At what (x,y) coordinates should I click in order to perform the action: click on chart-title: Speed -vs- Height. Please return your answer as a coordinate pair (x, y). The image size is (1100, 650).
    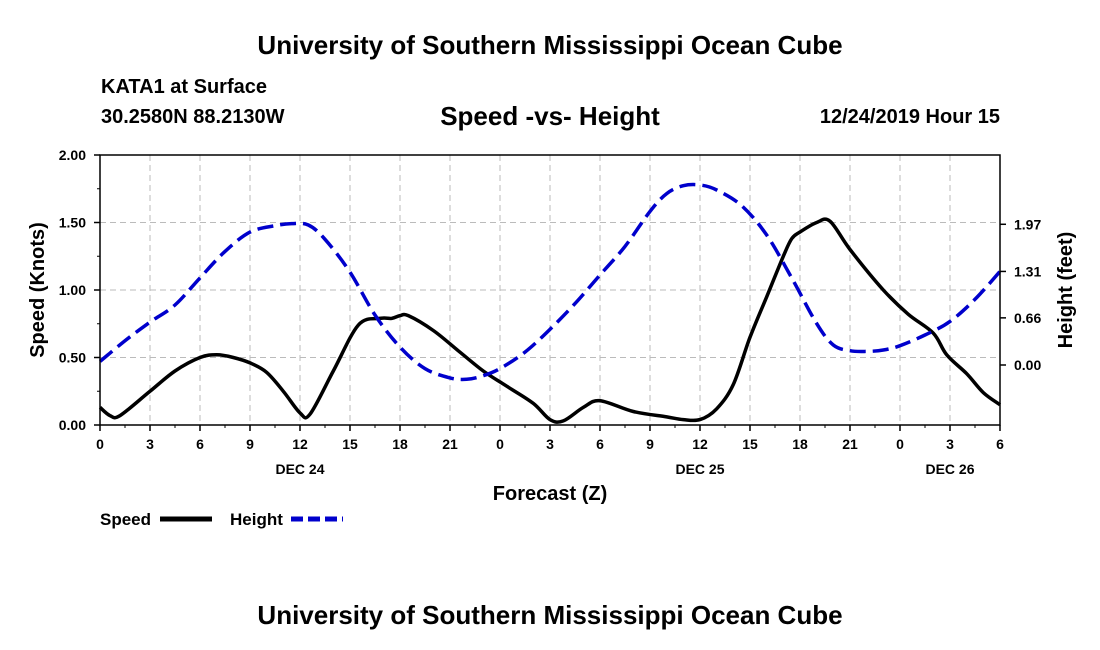
    Looking at the image, I should click on (550, 116).